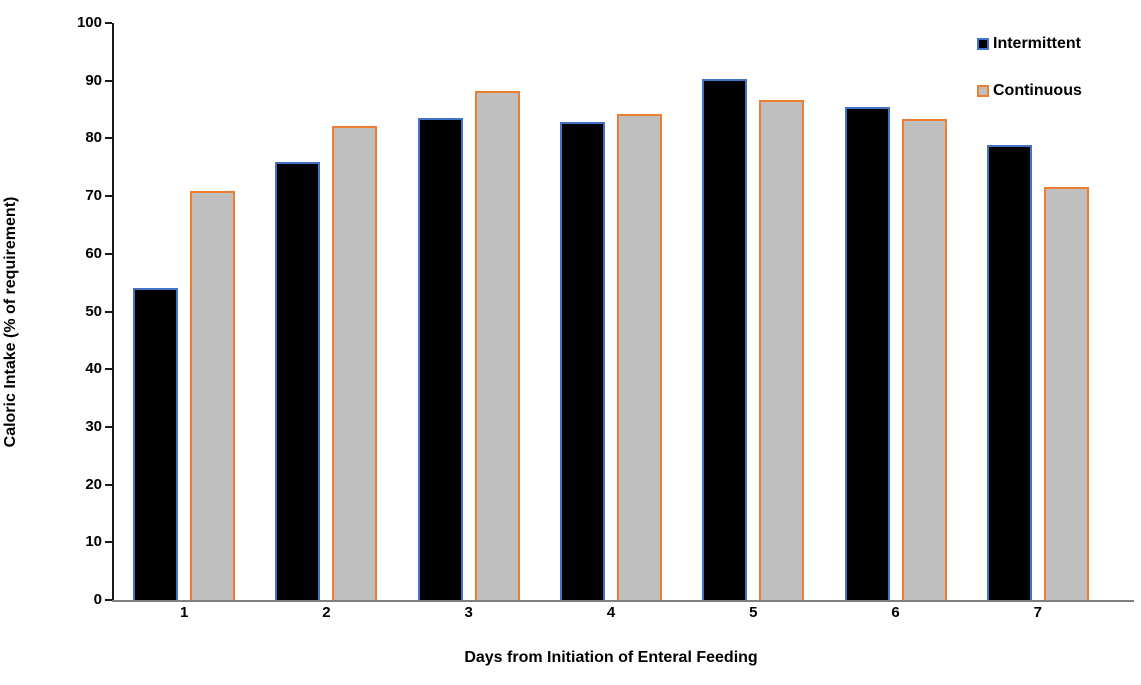 This screenshot has height=685, width=1141. I want to click on legend-item-intermittent: Intermittent, so click(1029, 43).